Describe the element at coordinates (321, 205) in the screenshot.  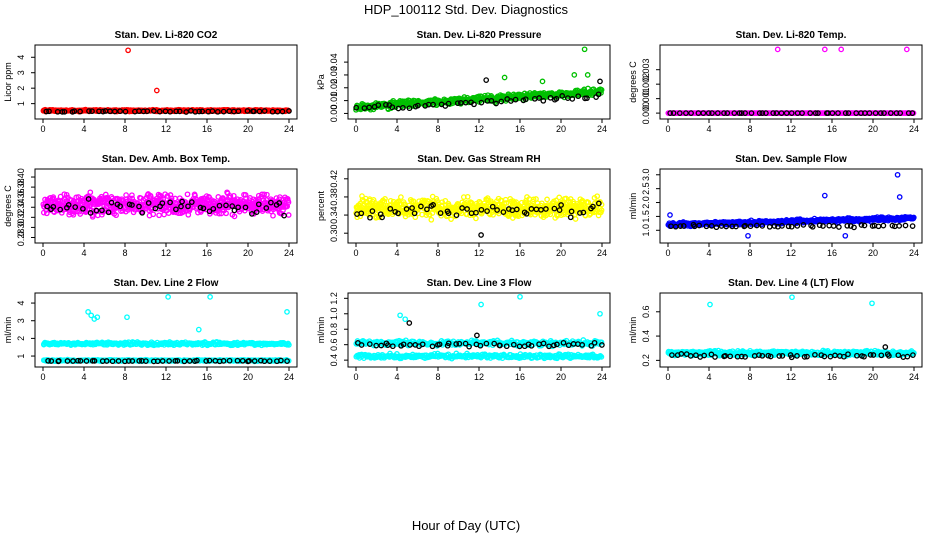
I see `y-axis-label: percent` at that location.